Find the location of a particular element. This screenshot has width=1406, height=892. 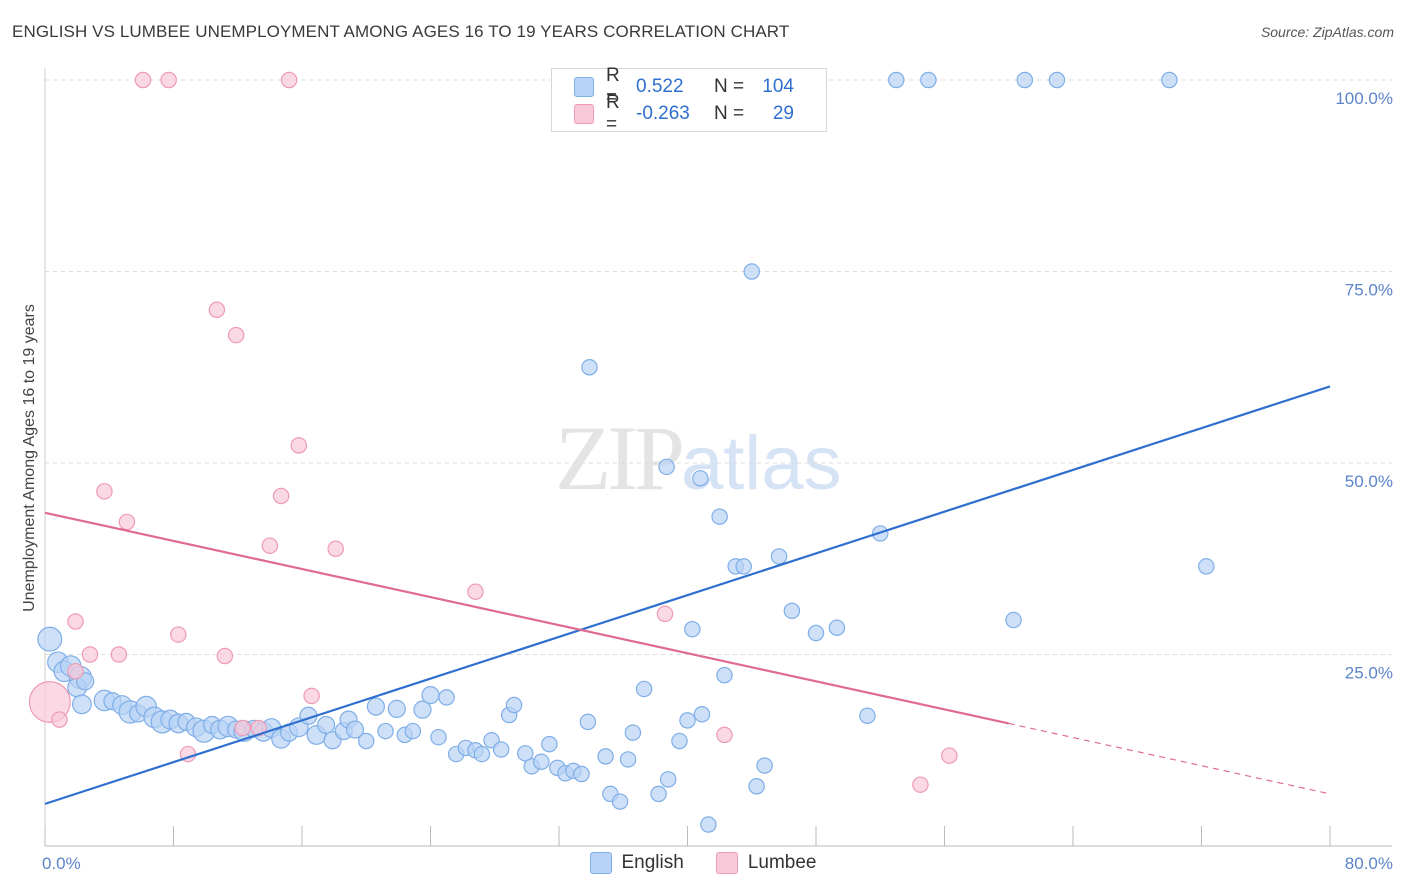

legend-row-lumbee: R = -0.263 N = 29 is located at coordinates (684, 113).